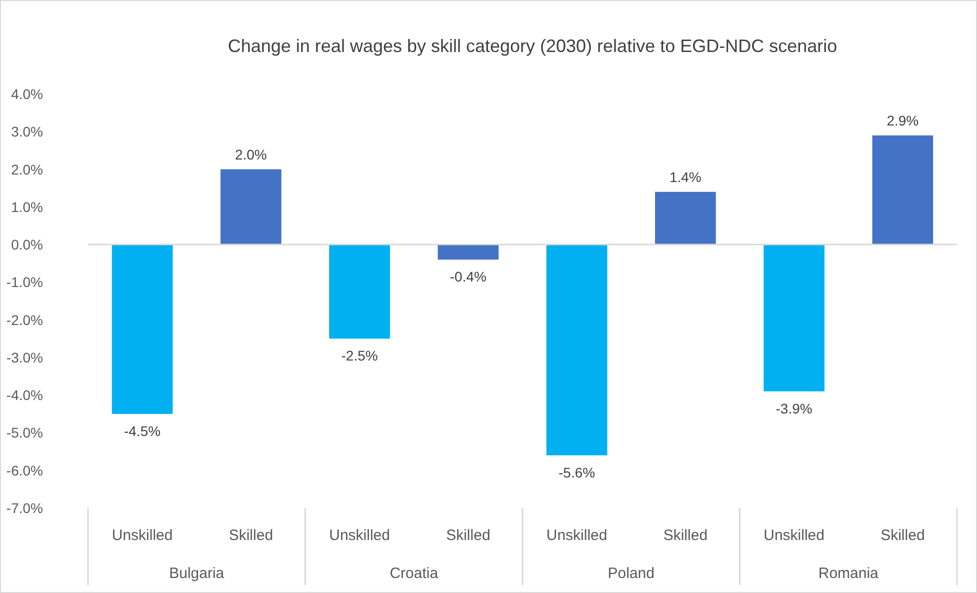 This screenshot has width=977, height=593. What do you see at coordinates (468, 276) in the screenshot?
I see `data-label: -0.4%` at bounding box center [468, 276].